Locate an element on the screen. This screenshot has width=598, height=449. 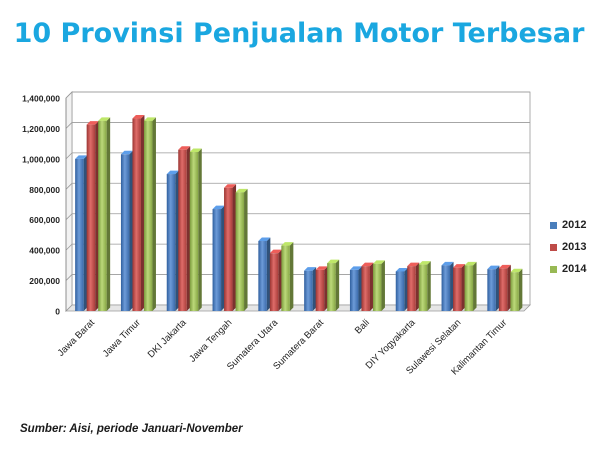
y-tick-label: 0 is located at coordinates (57, 312).